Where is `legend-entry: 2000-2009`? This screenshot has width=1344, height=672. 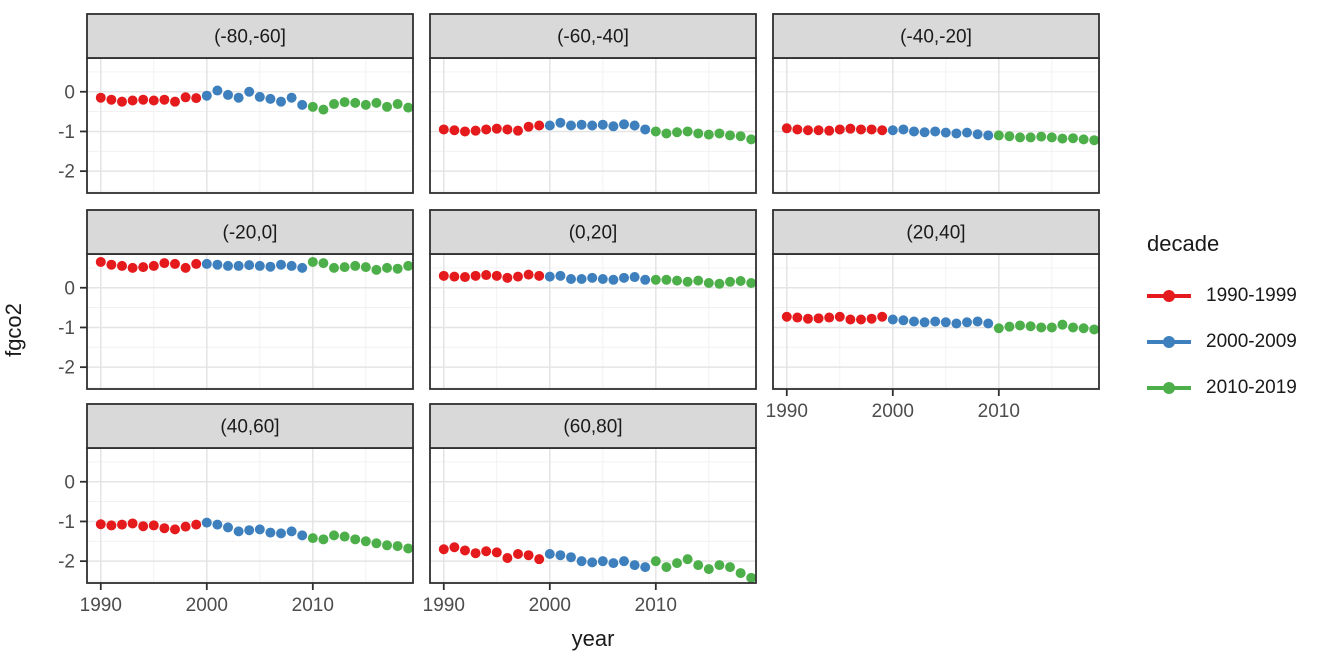
legend-entry: 2000-2009 is located at coordinates (1222, 342).